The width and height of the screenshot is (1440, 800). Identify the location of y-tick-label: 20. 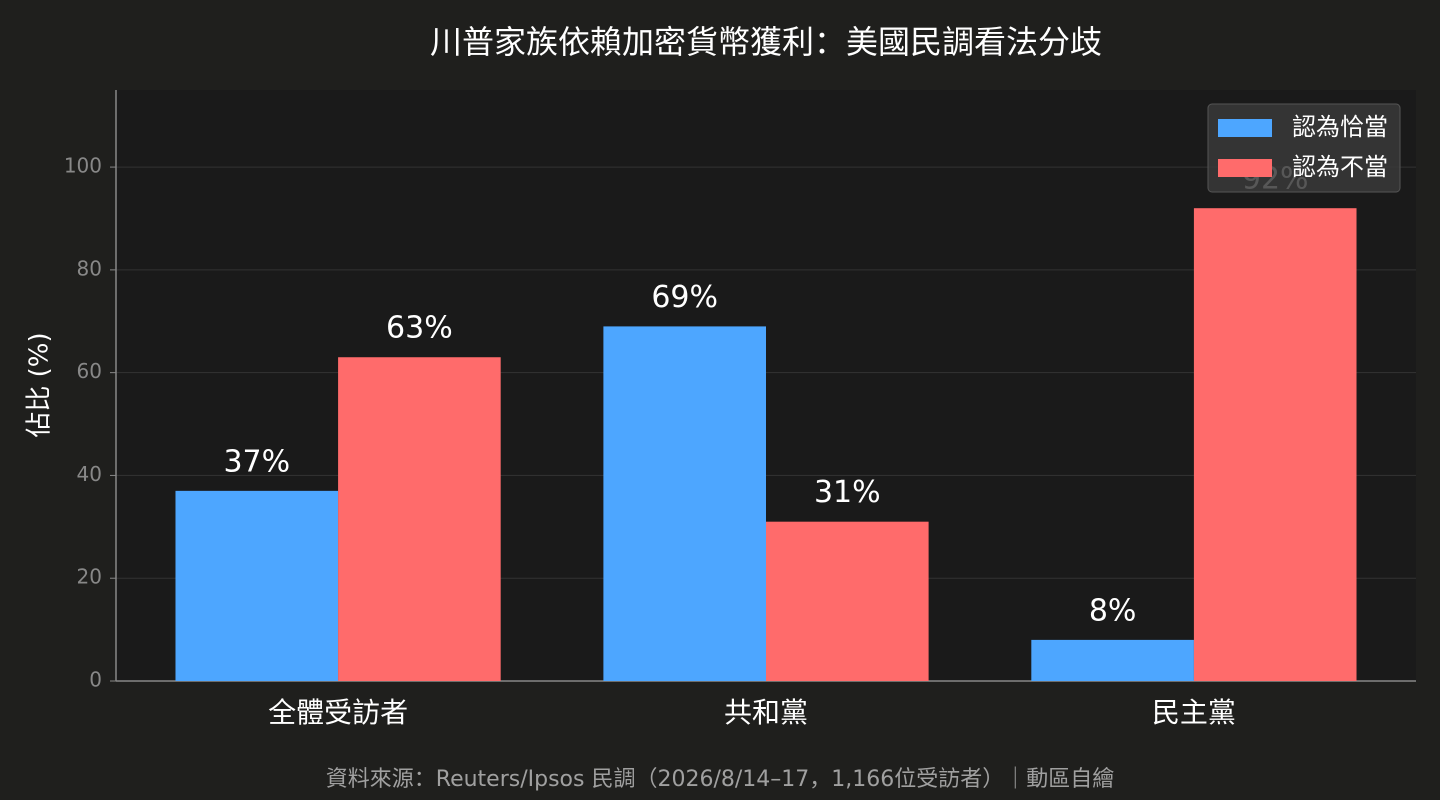
(89, 577).